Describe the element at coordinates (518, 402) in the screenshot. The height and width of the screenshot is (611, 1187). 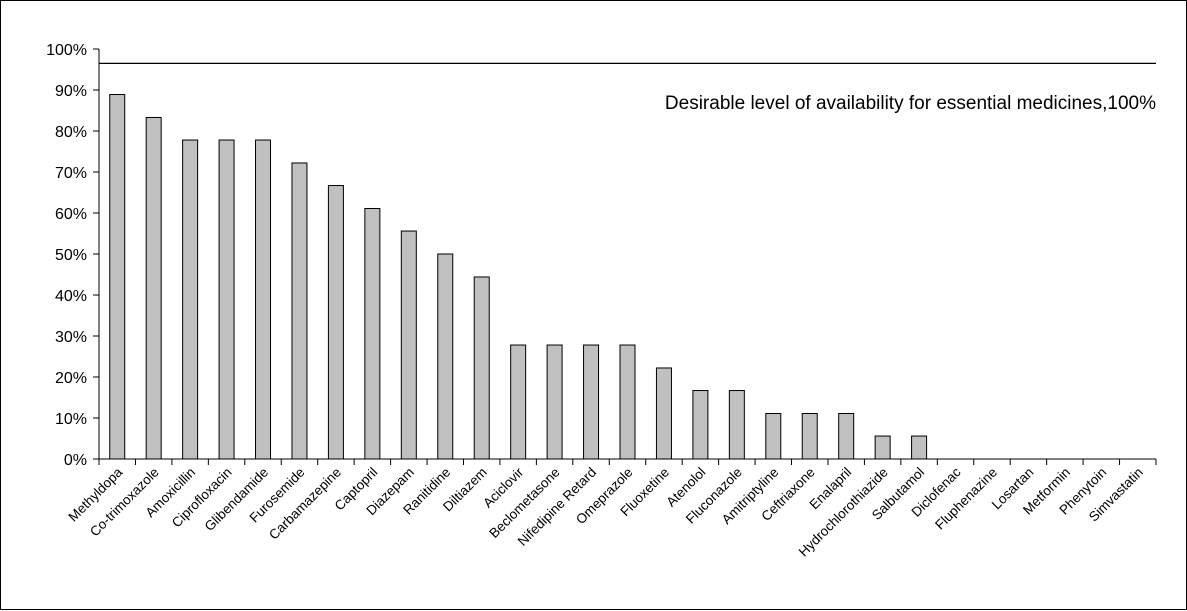
I see `bar-aciclovir` at that location.